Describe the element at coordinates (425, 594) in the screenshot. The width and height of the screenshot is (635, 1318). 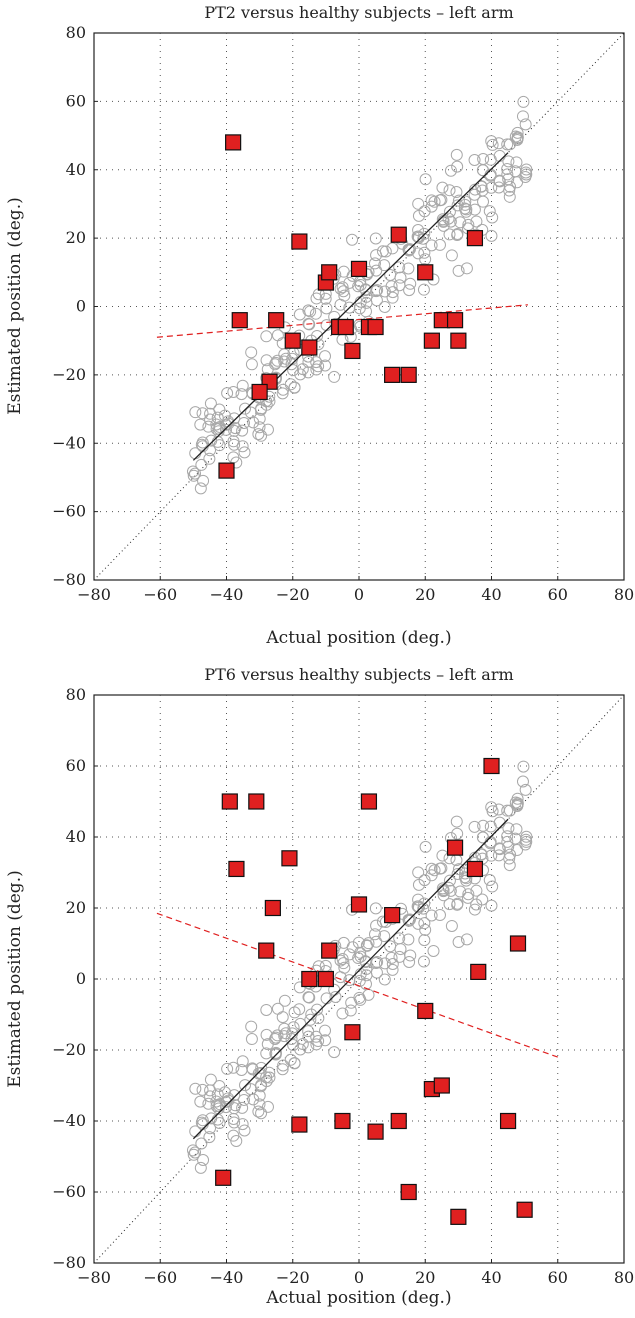
I see `x-tick-label: 20` at that location.